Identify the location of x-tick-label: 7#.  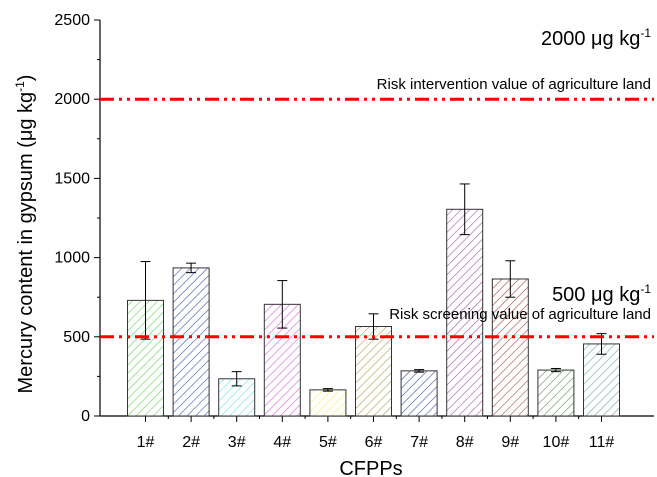
(419, 442).